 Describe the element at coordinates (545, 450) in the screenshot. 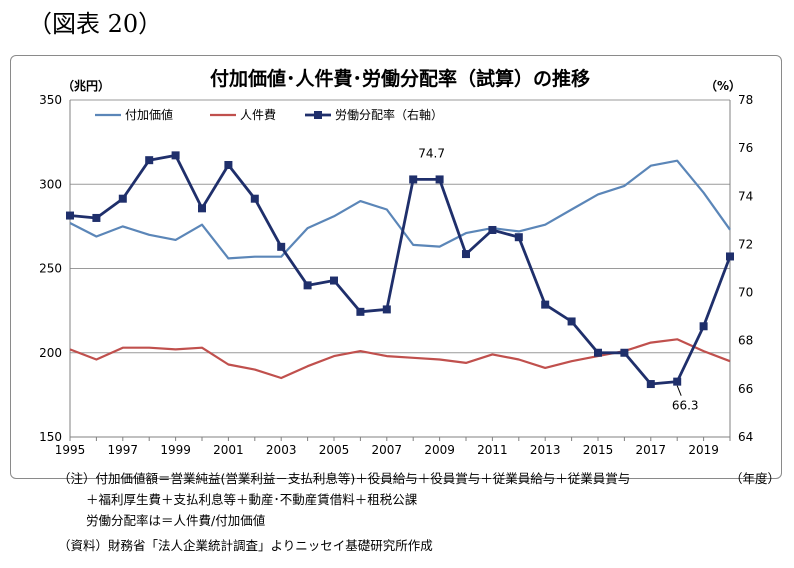

I see `x-tick-label: 2013` at that location.